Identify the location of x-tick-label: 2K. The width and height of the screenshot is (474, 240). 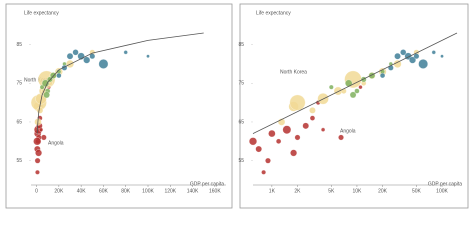
(297, 191).